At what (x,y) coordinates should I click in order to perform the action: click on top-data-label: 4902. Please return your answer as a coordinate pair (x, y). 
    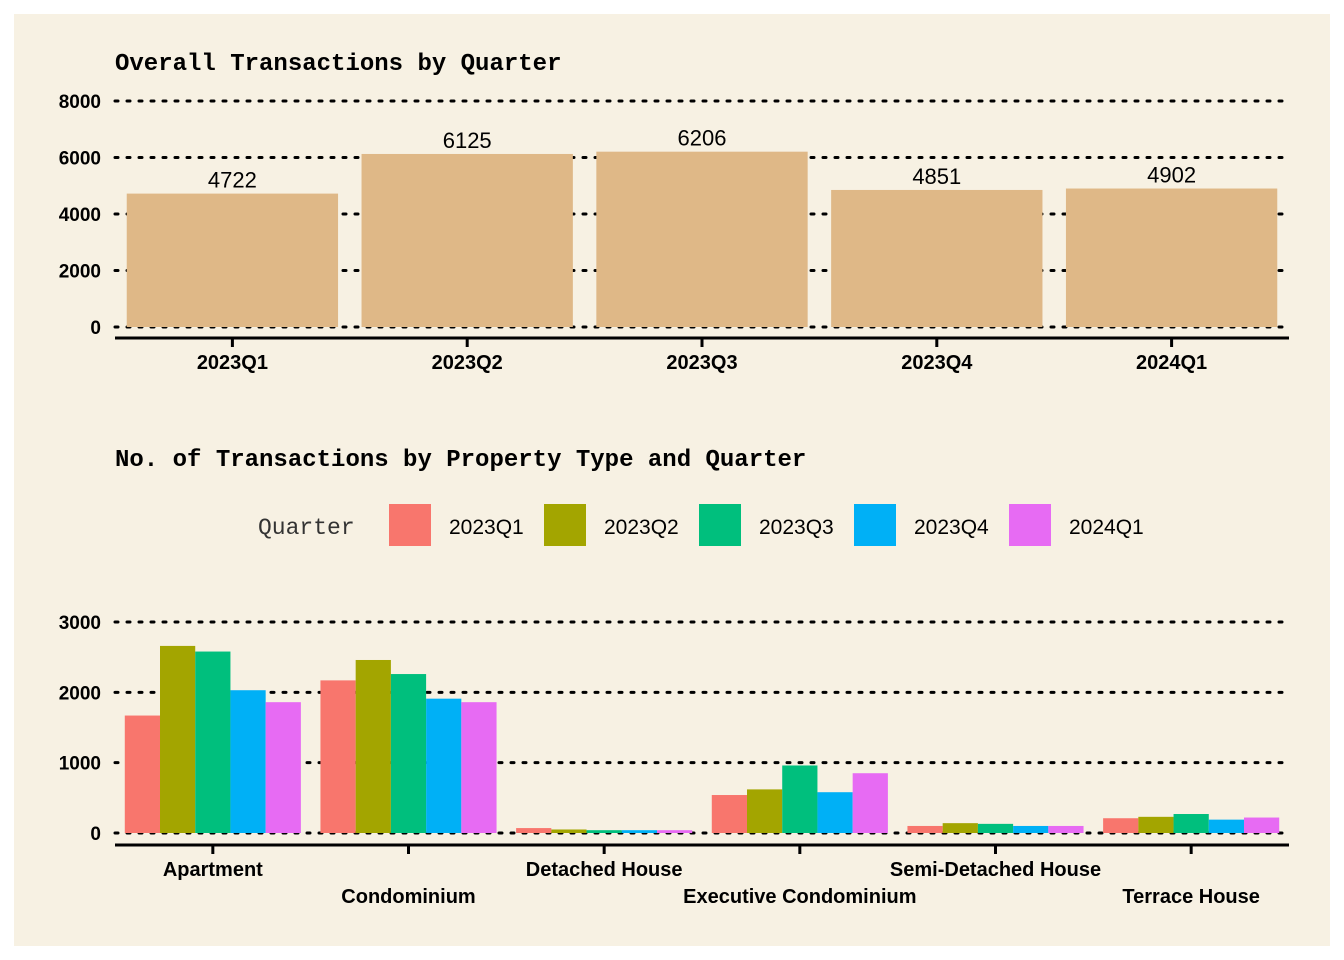
    Looking at the image, I should click on (1171, 175).